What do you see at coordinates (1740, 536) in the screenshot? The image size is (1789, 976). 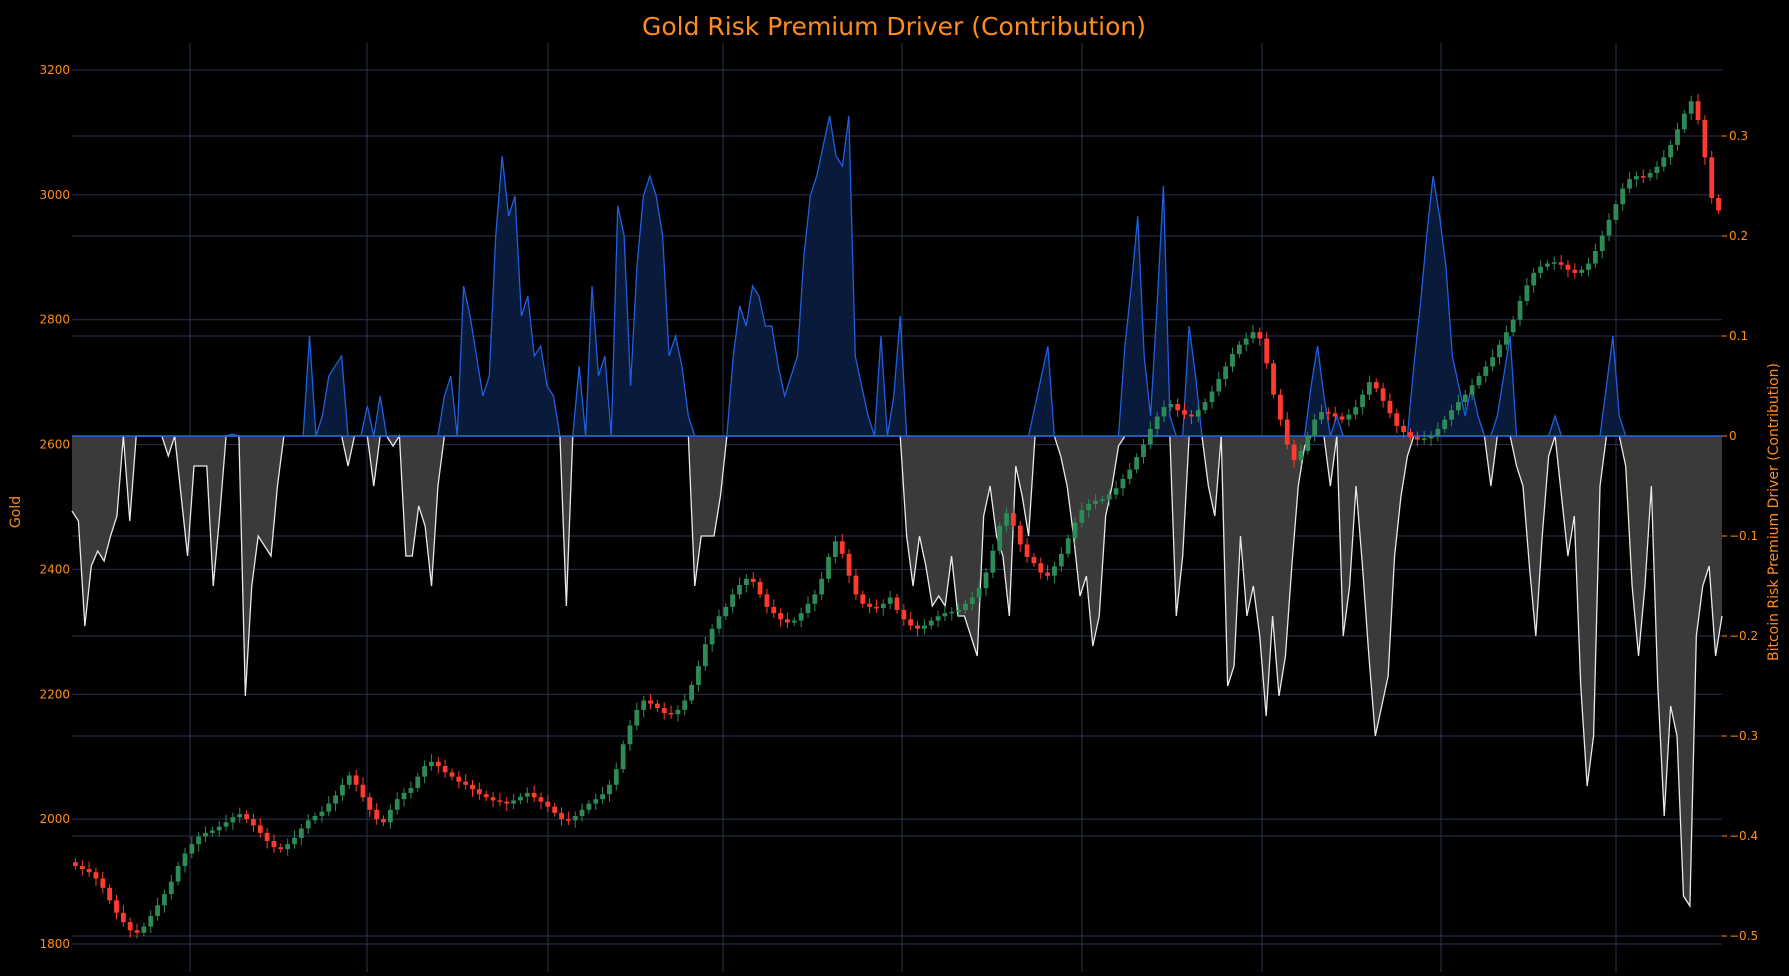 I see `y-axis-right-ticks: −0.5 −0.4 −0.3 −0.2 −0.1 0 0.1 0.2 0.3` at bounding box center [1740, 536].